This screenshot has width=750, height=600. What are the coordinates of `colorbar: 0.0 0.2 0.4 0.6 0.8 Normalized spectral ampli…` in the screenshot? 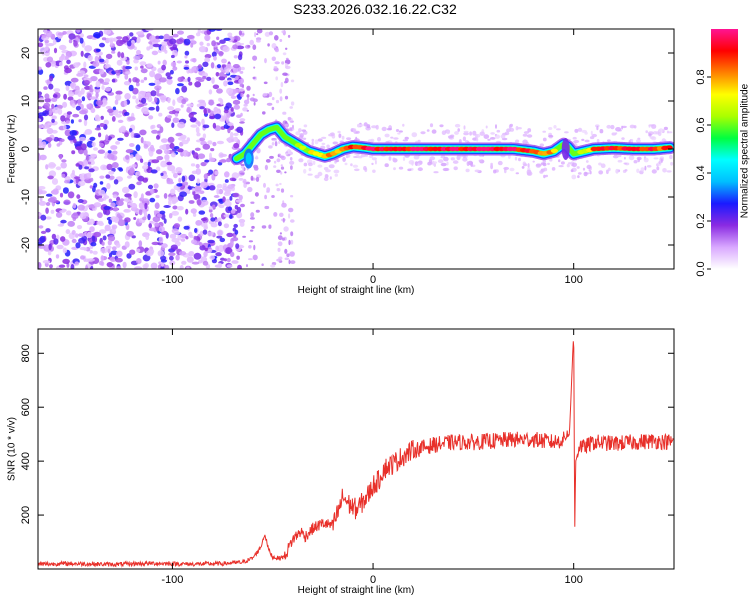 It's located at (722, 153).